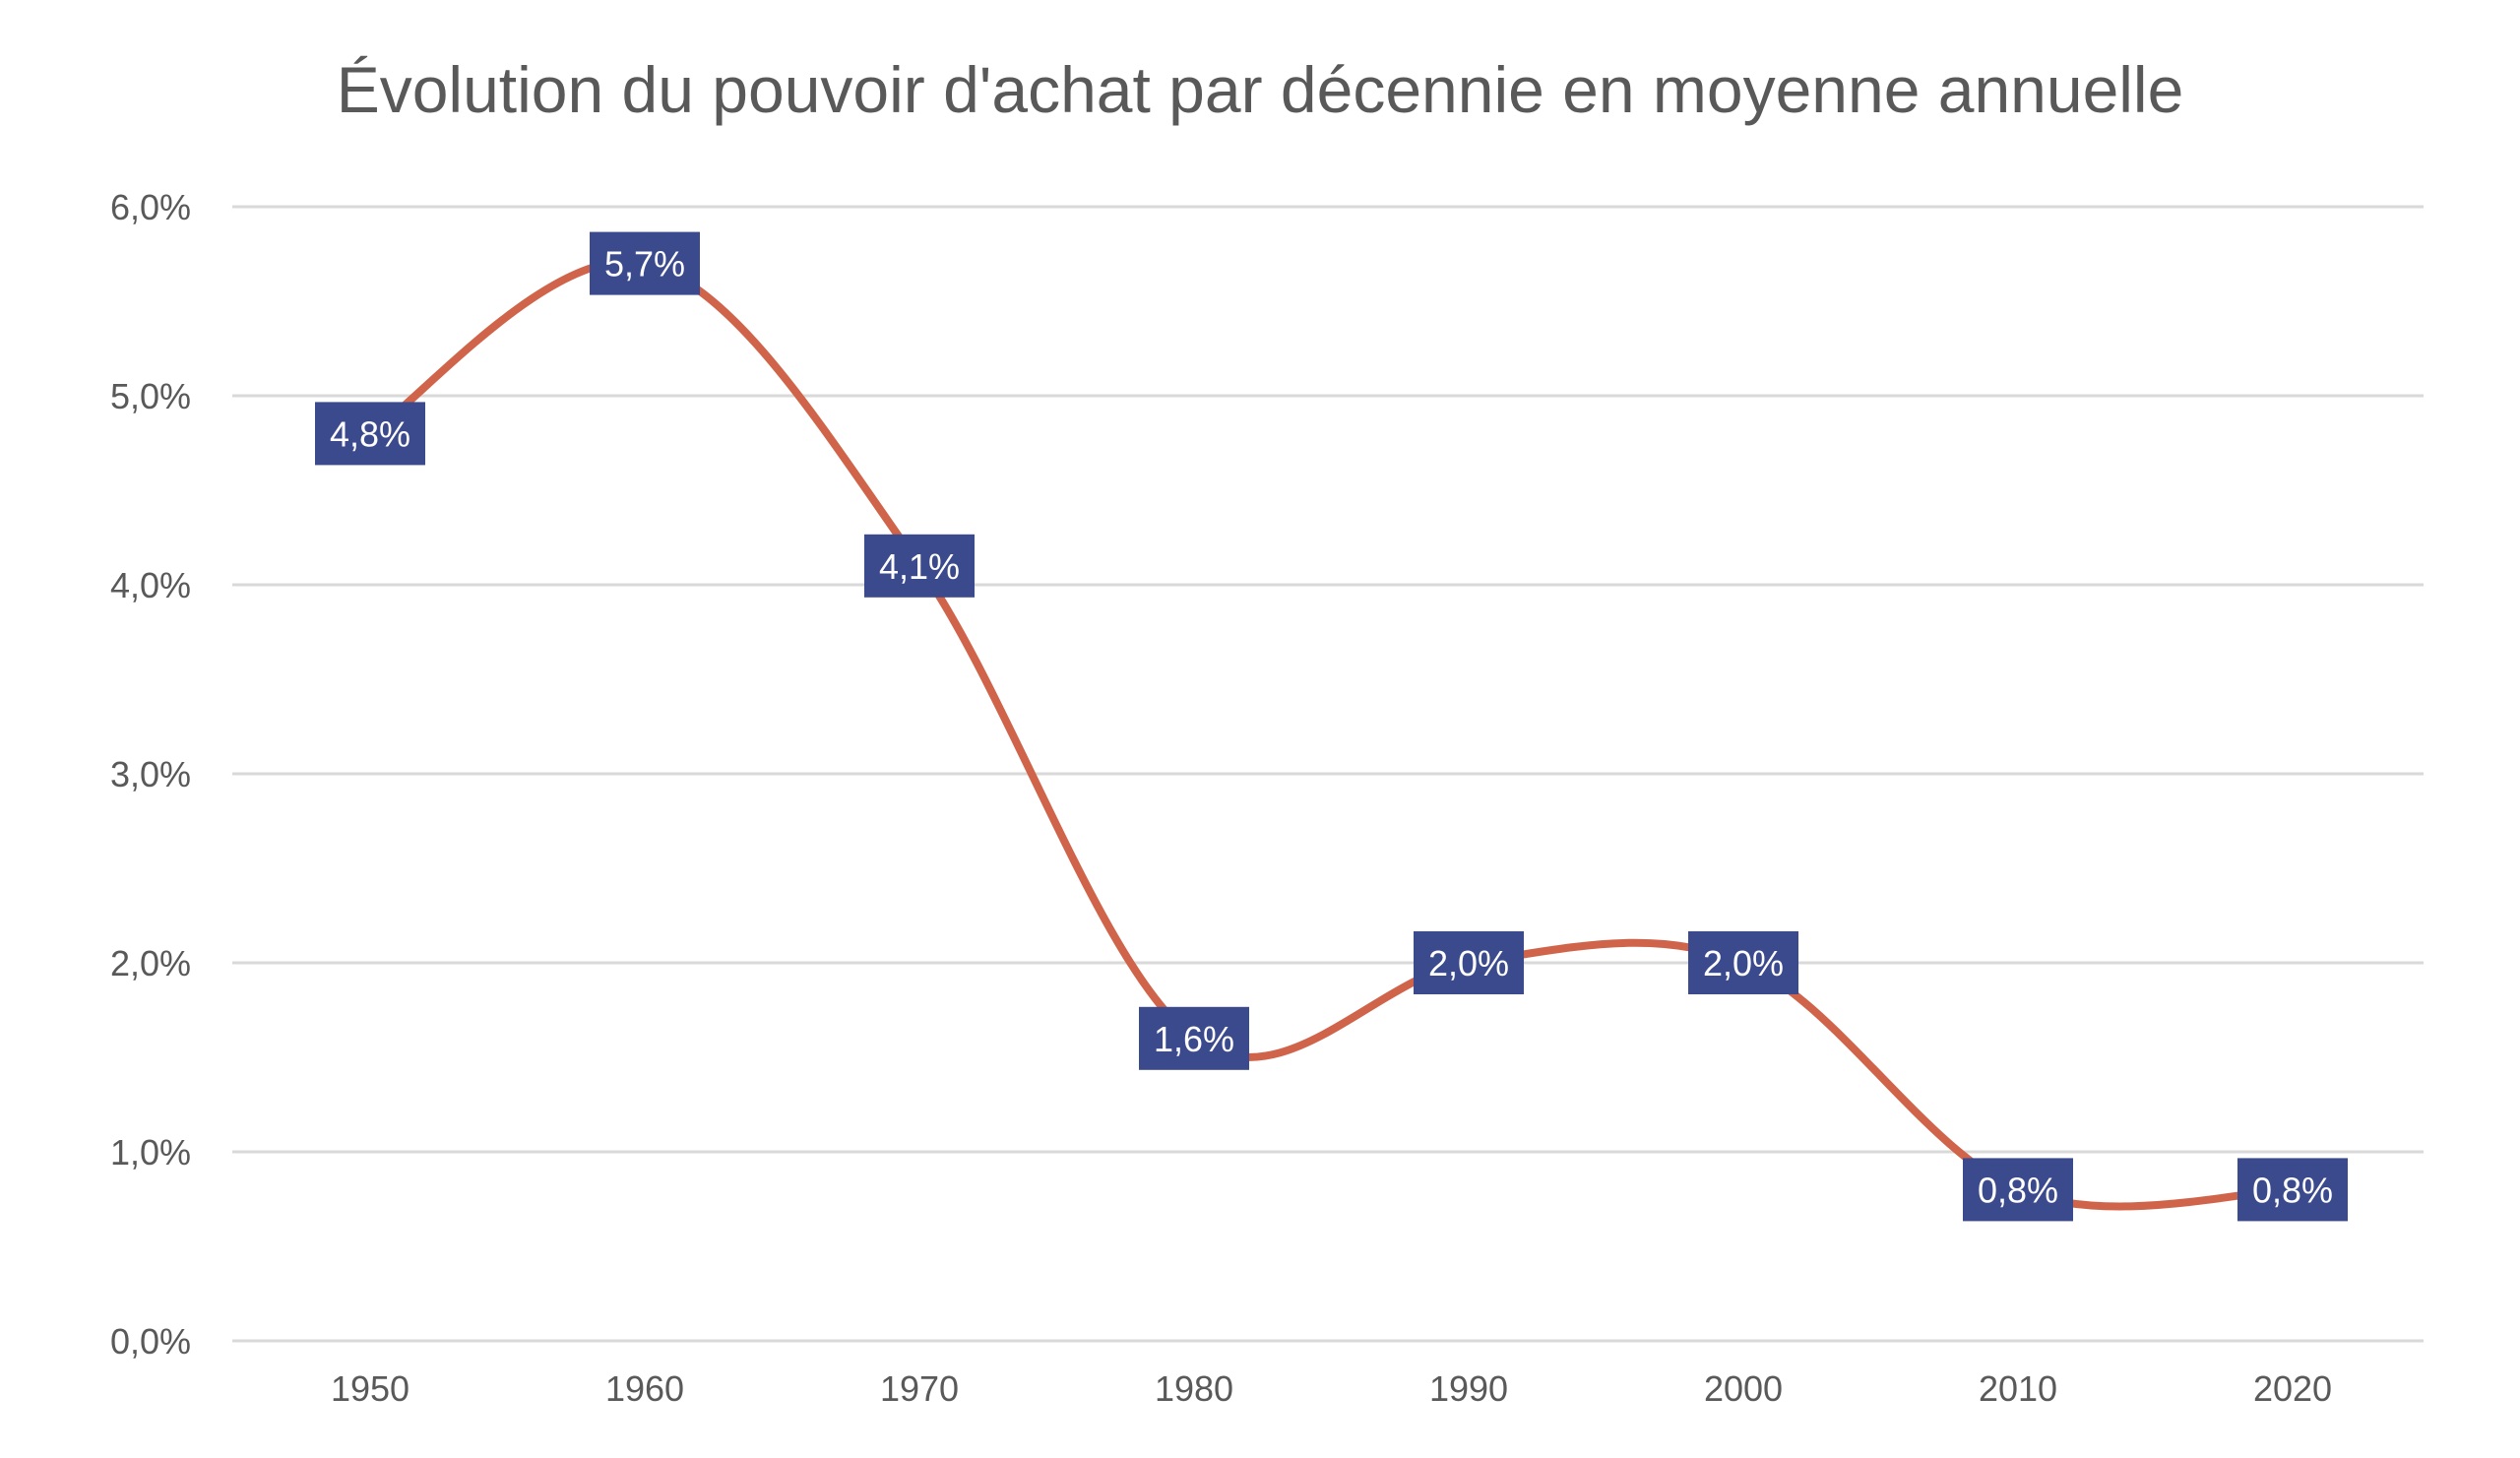 This screenshot has width=2520, height=1458. I want to click on x-tick-label: 1960, so click(644, 1388).